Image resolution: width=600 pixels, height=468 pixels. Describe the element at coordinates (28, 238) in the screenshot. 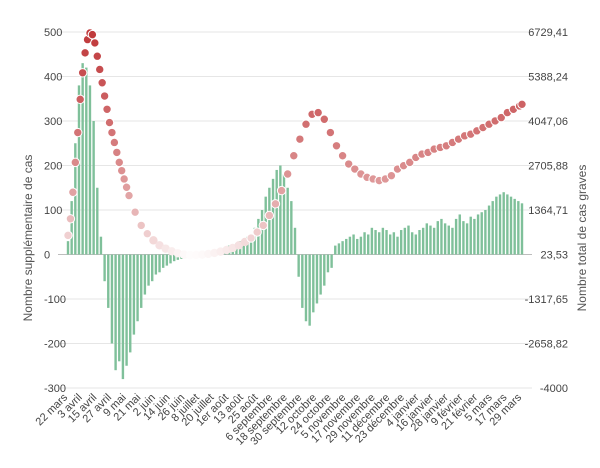

I see `left-axis-title: Nombre supplémentaire de cas` at that location.